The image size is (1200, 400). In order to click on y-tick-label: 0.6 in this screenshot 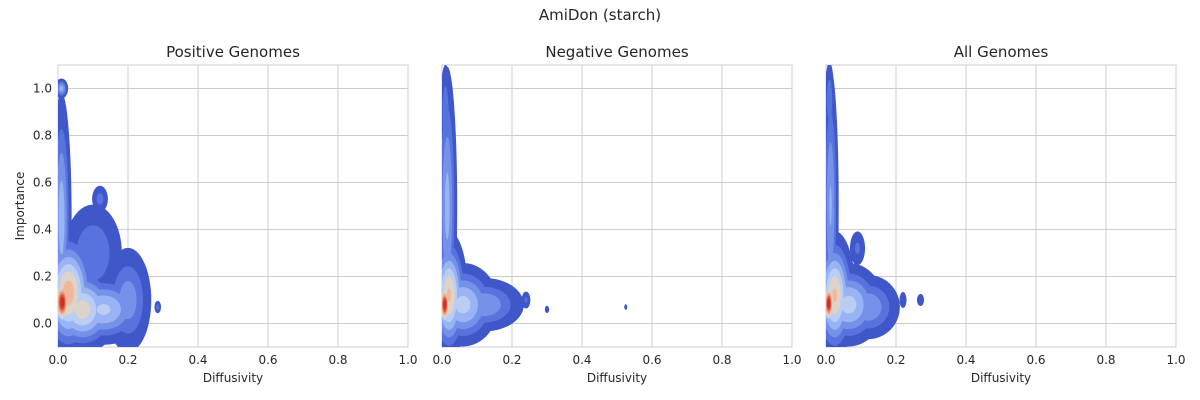, I will do `click(42, 183)`.